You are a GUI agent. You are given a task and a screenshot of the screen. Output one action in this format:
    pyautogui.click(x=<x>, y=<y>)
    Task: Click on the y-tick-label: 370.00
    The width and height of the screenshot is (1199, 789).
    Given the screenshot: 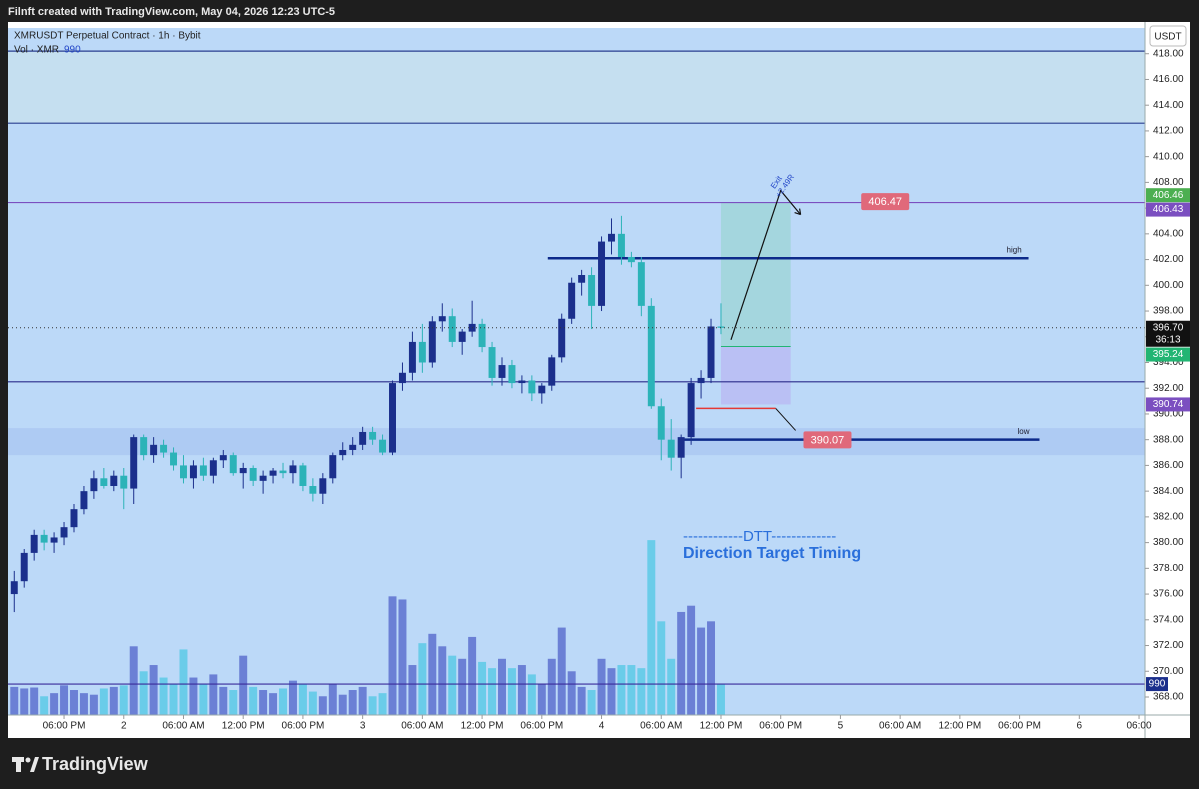 What is the action you would take?
    pyautogui.click(x=1168, y=671)
    